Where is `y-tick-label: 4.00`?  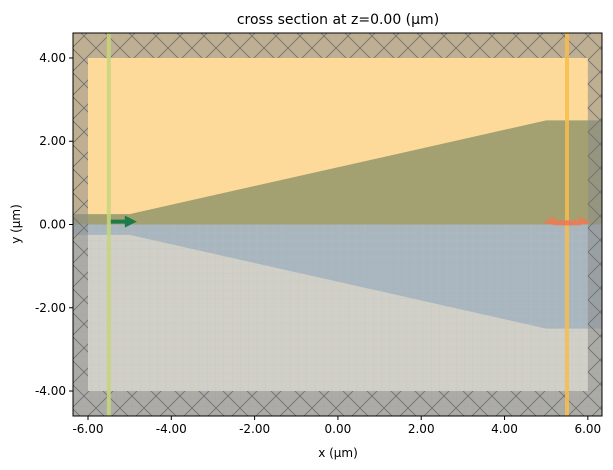 y-tick-label: 4.00 is located at coordinates (52, 58).